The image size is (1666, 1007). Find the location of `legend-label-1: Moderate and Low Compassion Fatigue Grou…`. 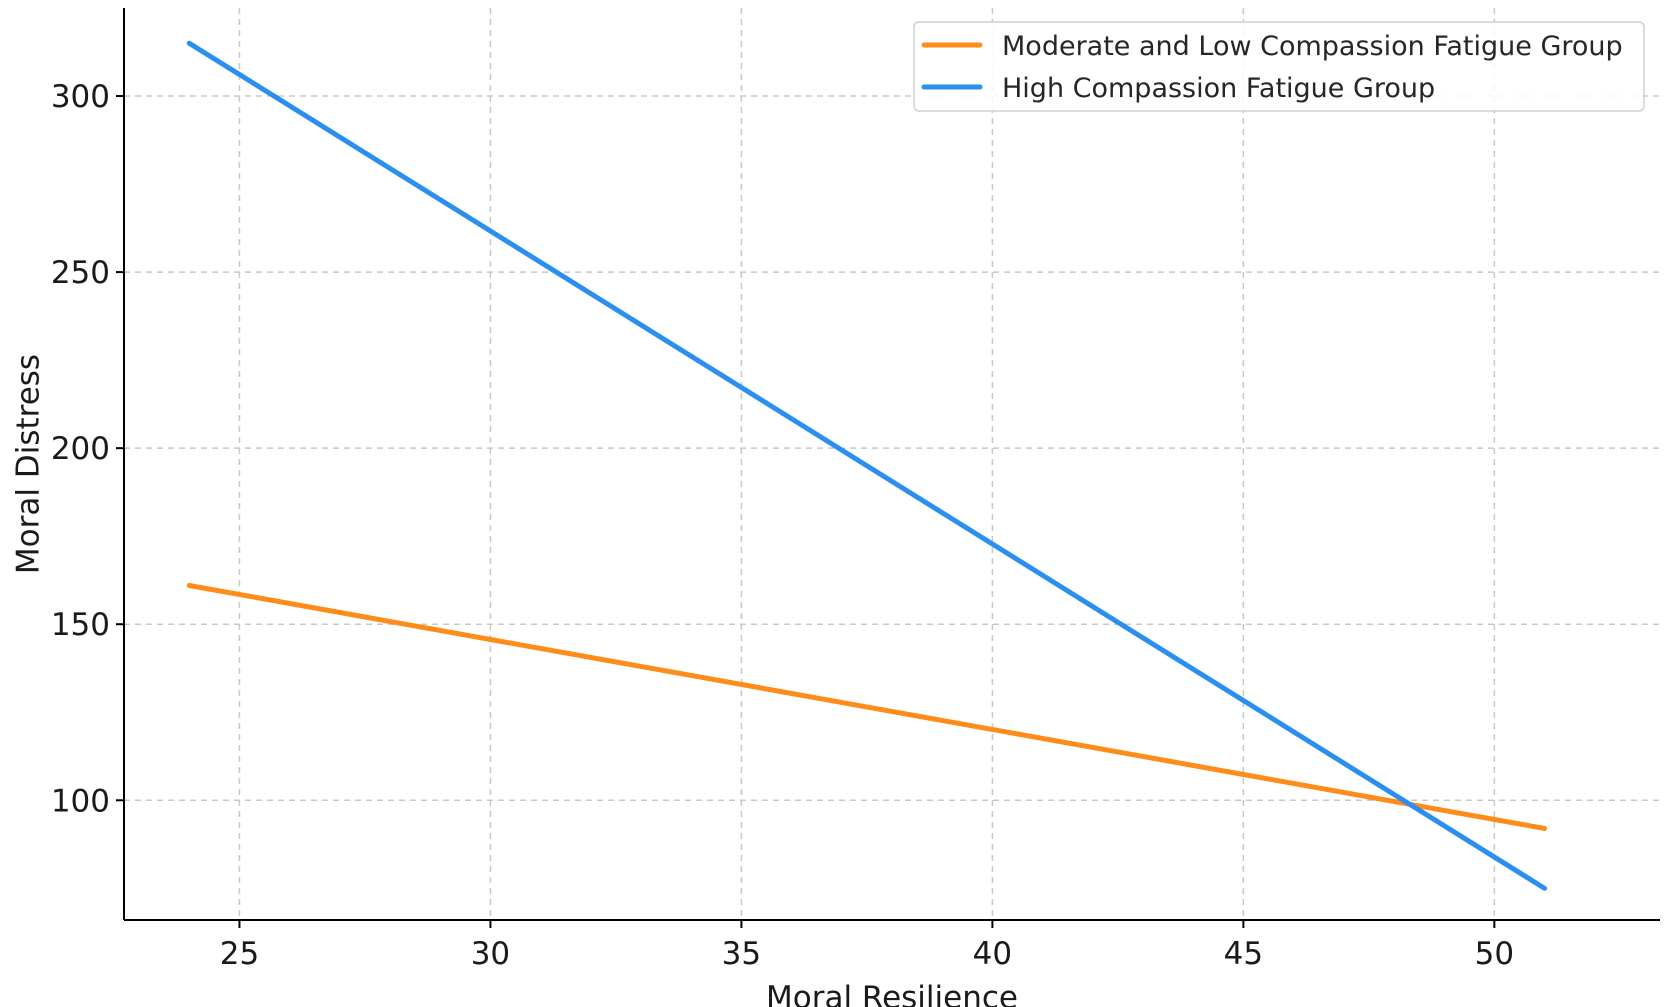

legend-label-1: Moderate and Low Compassion Fatigue Grou… is located at coordinates (1312, 46).